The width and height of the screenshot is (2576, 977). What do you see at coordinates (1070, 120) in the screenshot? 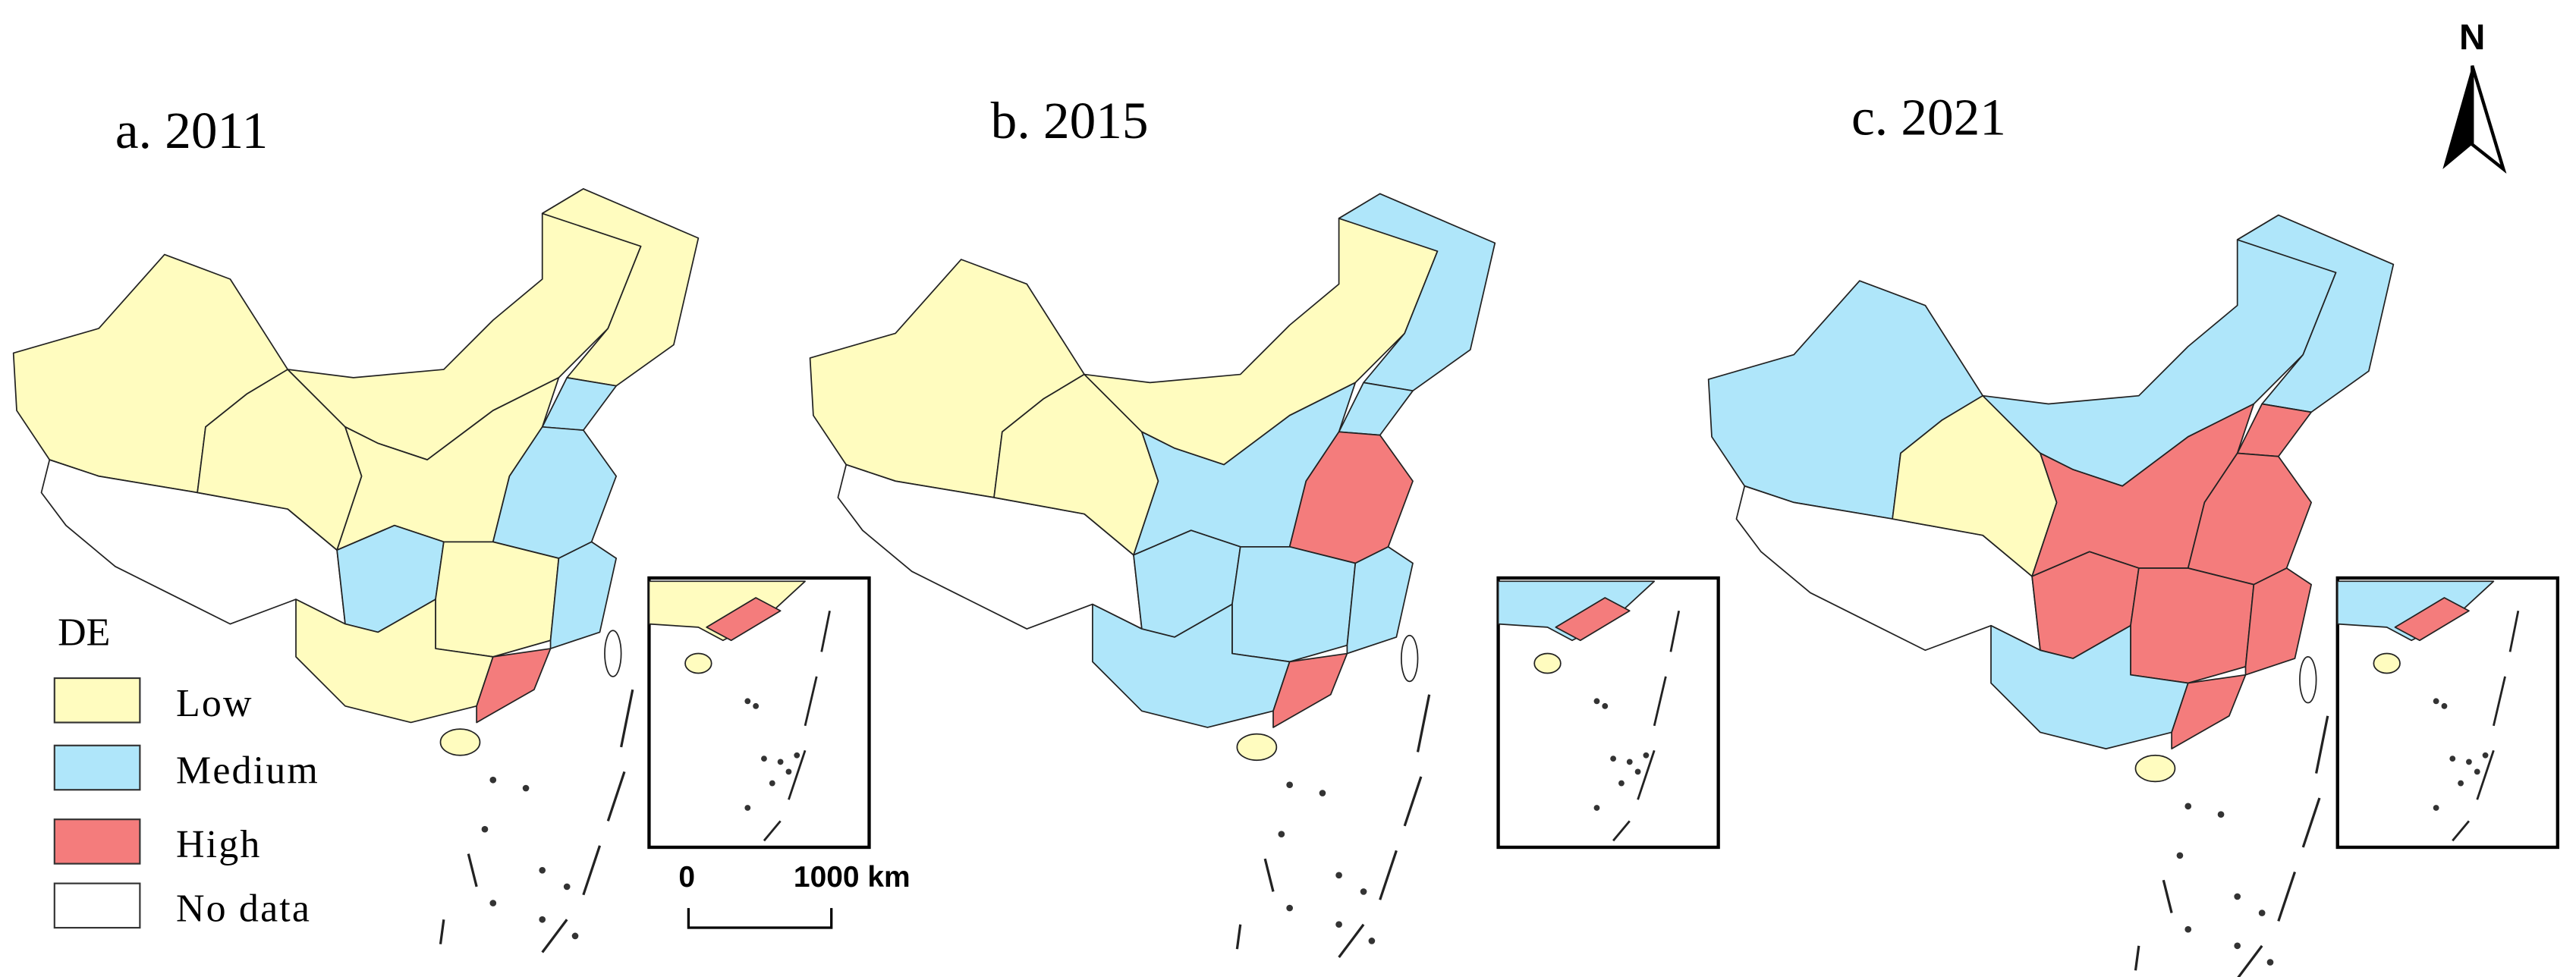
I see `panel-title: b. 2015` at bounding box center [1070, 120].